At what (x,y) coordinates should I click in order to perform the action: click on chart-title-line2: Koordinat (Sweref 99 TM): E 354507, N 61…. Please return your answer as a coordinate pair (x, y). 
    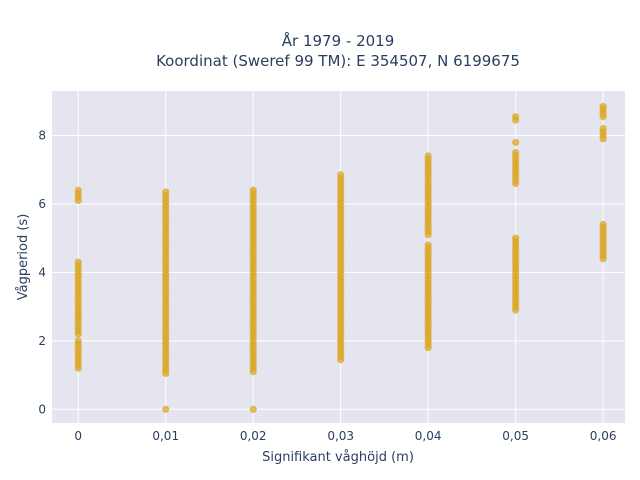
    Looking at the image, I should click on (338, 61).